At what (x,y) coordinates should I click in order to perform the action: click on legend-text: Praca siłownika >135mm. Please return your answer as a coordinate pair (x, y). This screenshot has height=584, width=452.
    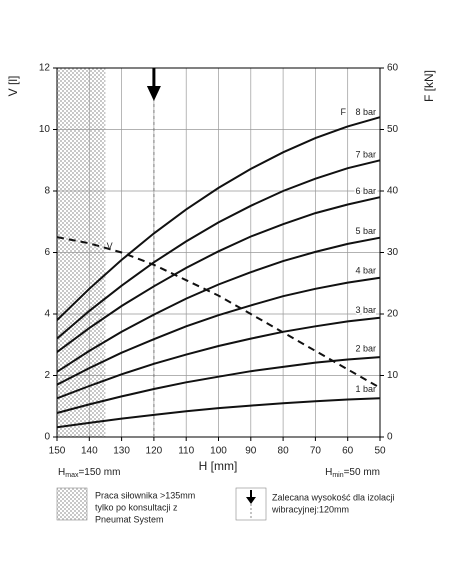
    Looking at the image, I should click on (145, 495).